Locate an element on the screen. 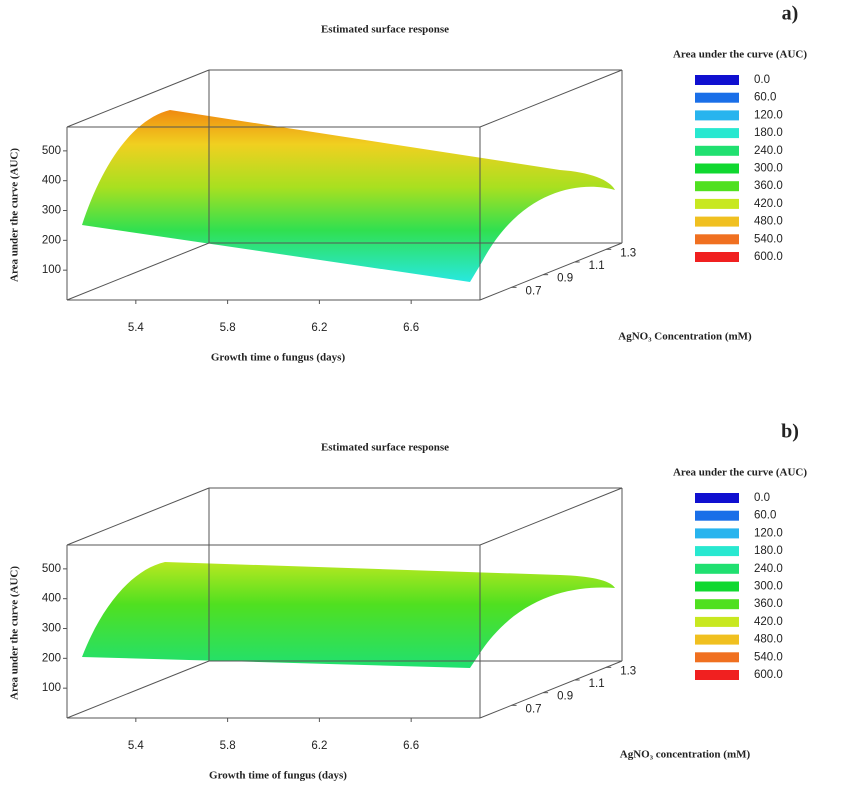  panel-label: a) is located at coordinates (790, 14).